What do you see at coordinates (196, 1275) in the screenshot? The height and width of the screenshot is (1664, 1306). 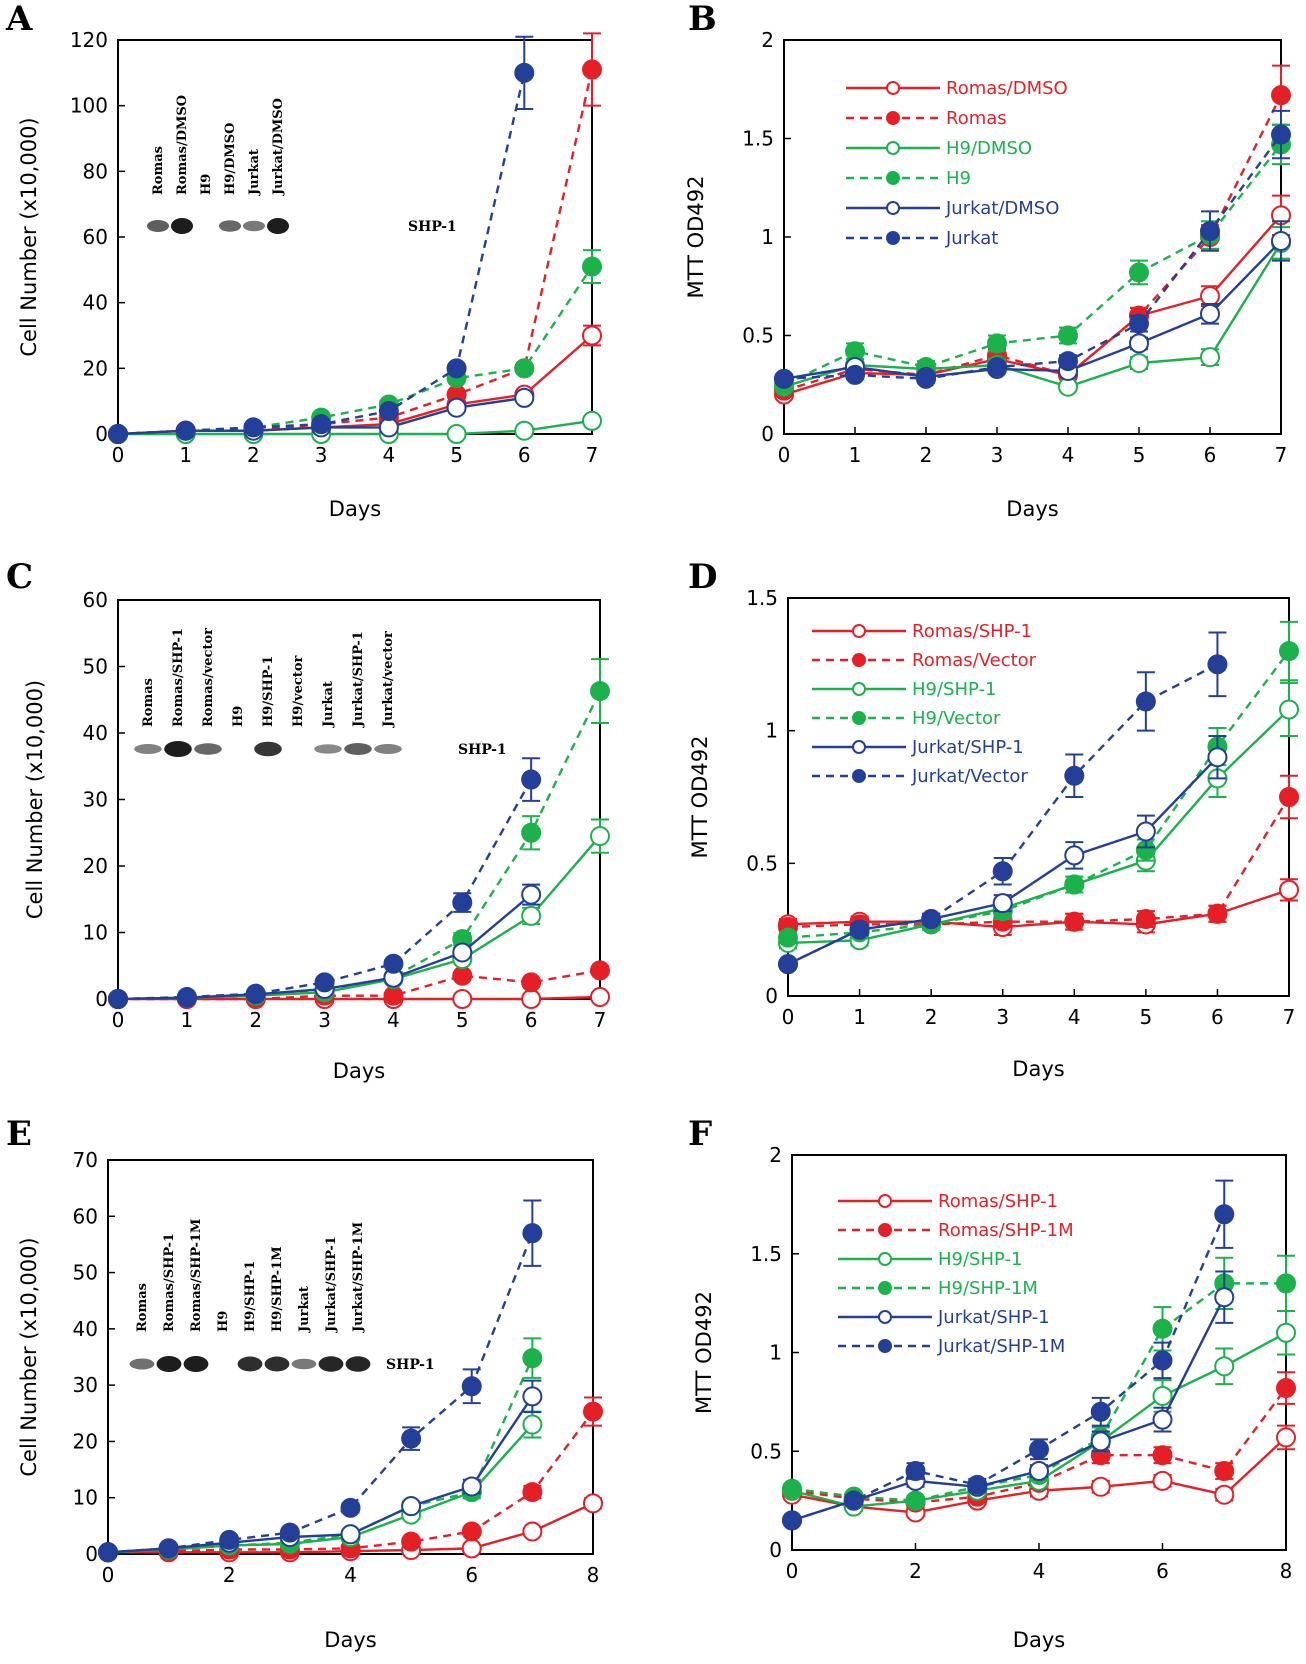 I see `blot-lane-label: Romas/SHP-1M` at bounding box center [196, 1275].